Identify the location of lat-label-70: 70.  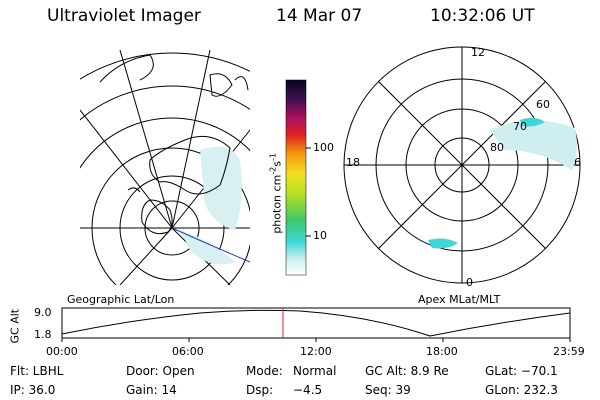
(520, 126).